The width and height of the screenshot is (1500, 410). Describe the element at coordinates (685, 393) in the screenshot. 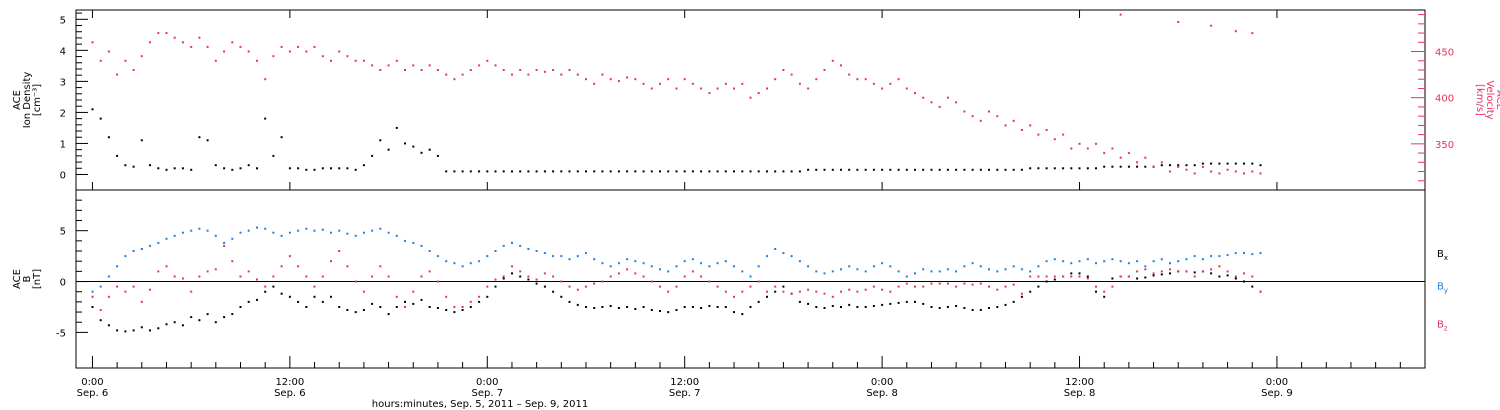

I see `x-tick-label-date: Sep. 7` at that location.